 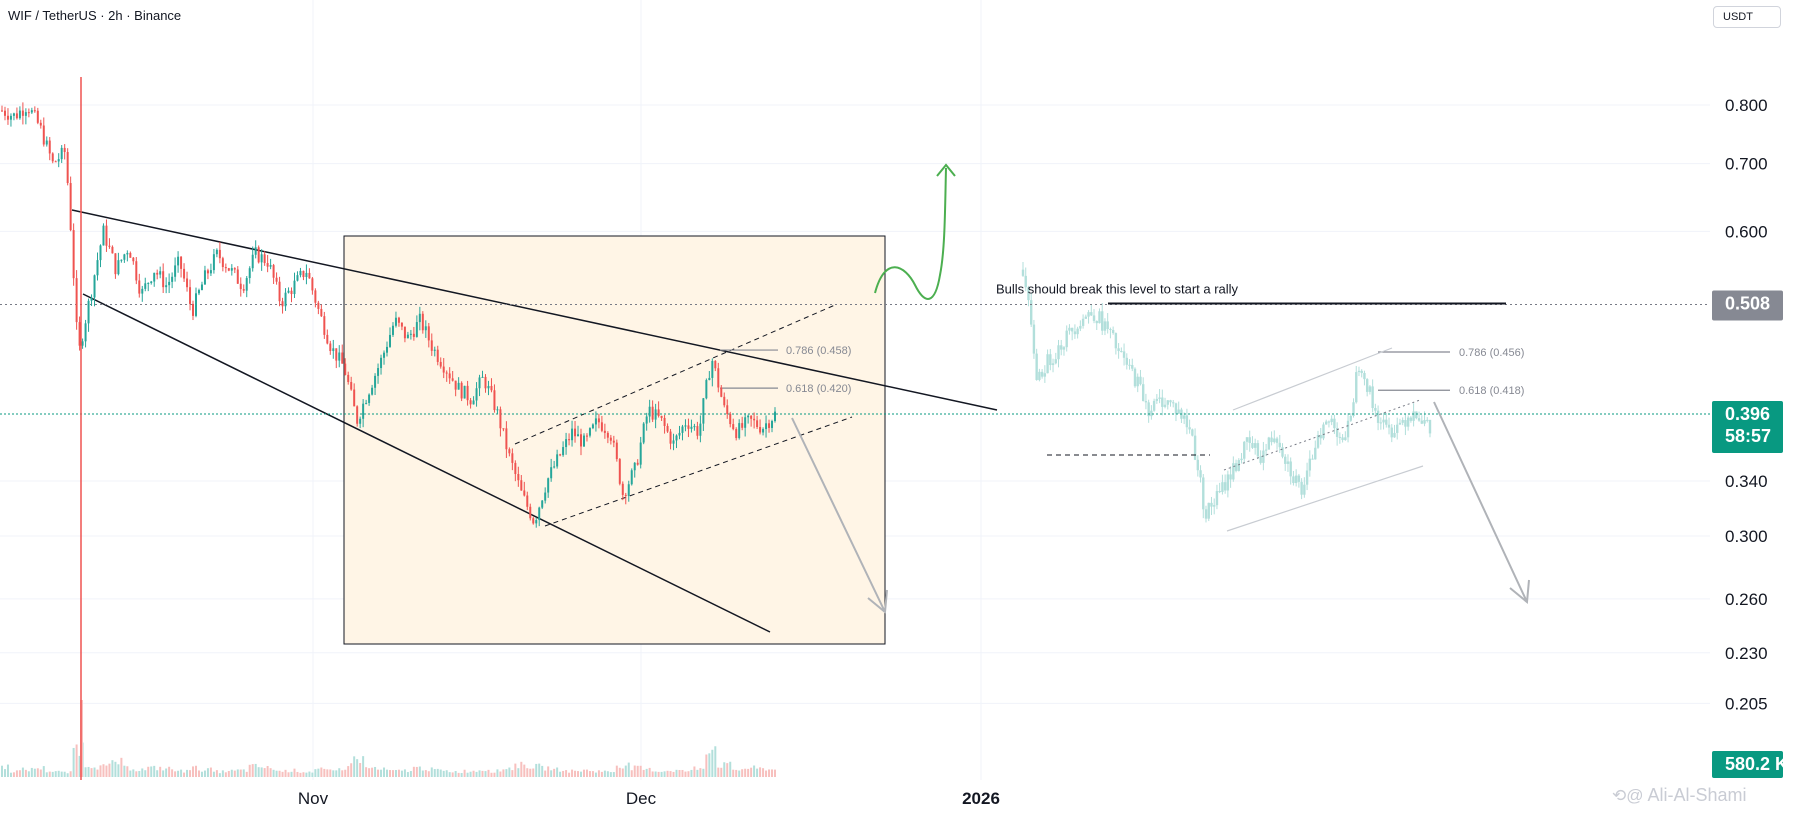 What do you see at coordinates (1746, 404) in the screenshot?
I see `price-axis: 0.800 0.700 0.600 0.340 0.300 0.260 0.230 0.205` at bounding box center [1746, 404].